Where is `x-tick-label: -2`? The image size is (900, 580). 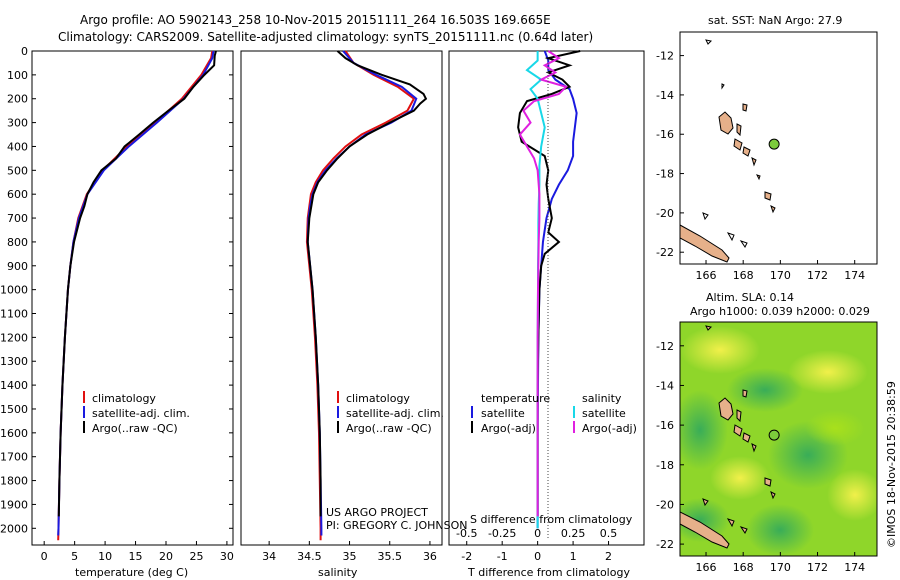 x-tick-label: -2 is located at coordinates (466, 556).